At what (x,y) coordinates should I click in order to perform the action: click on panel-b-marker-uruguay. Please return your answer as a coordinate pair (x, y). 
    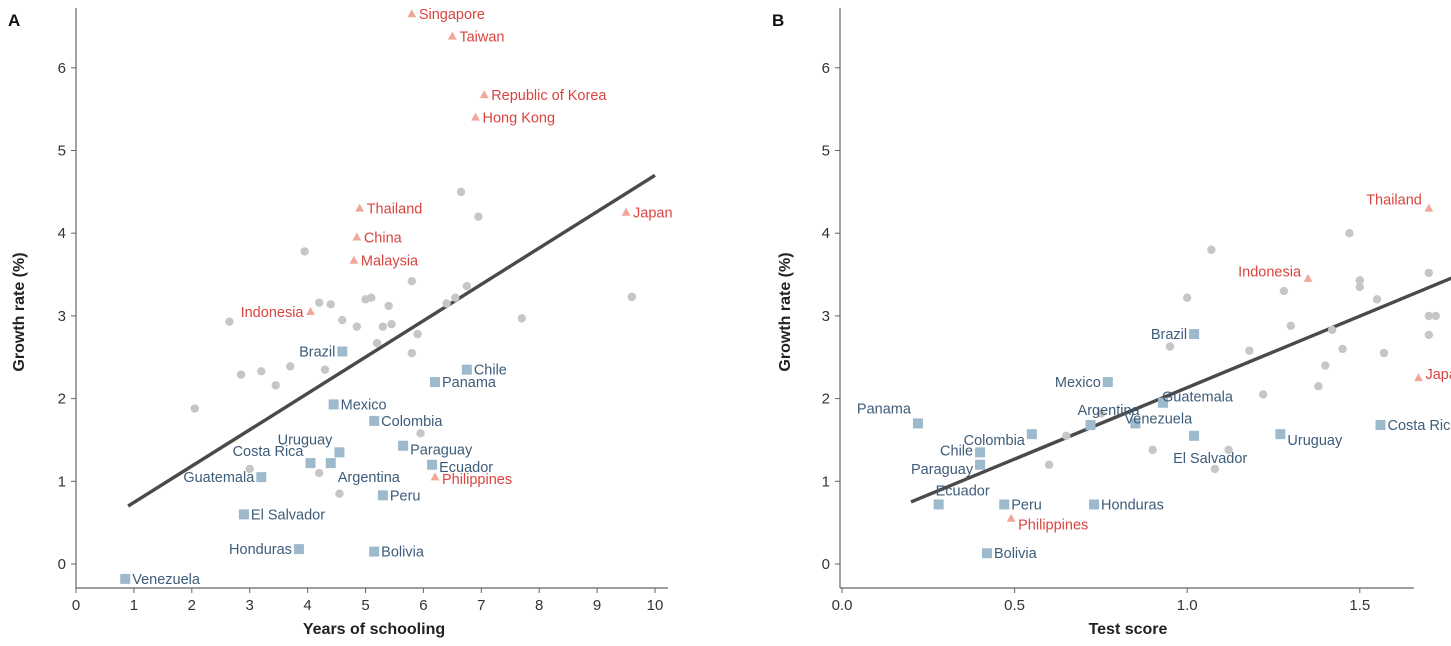
    Looking at the image, I should click on (1280, 434).